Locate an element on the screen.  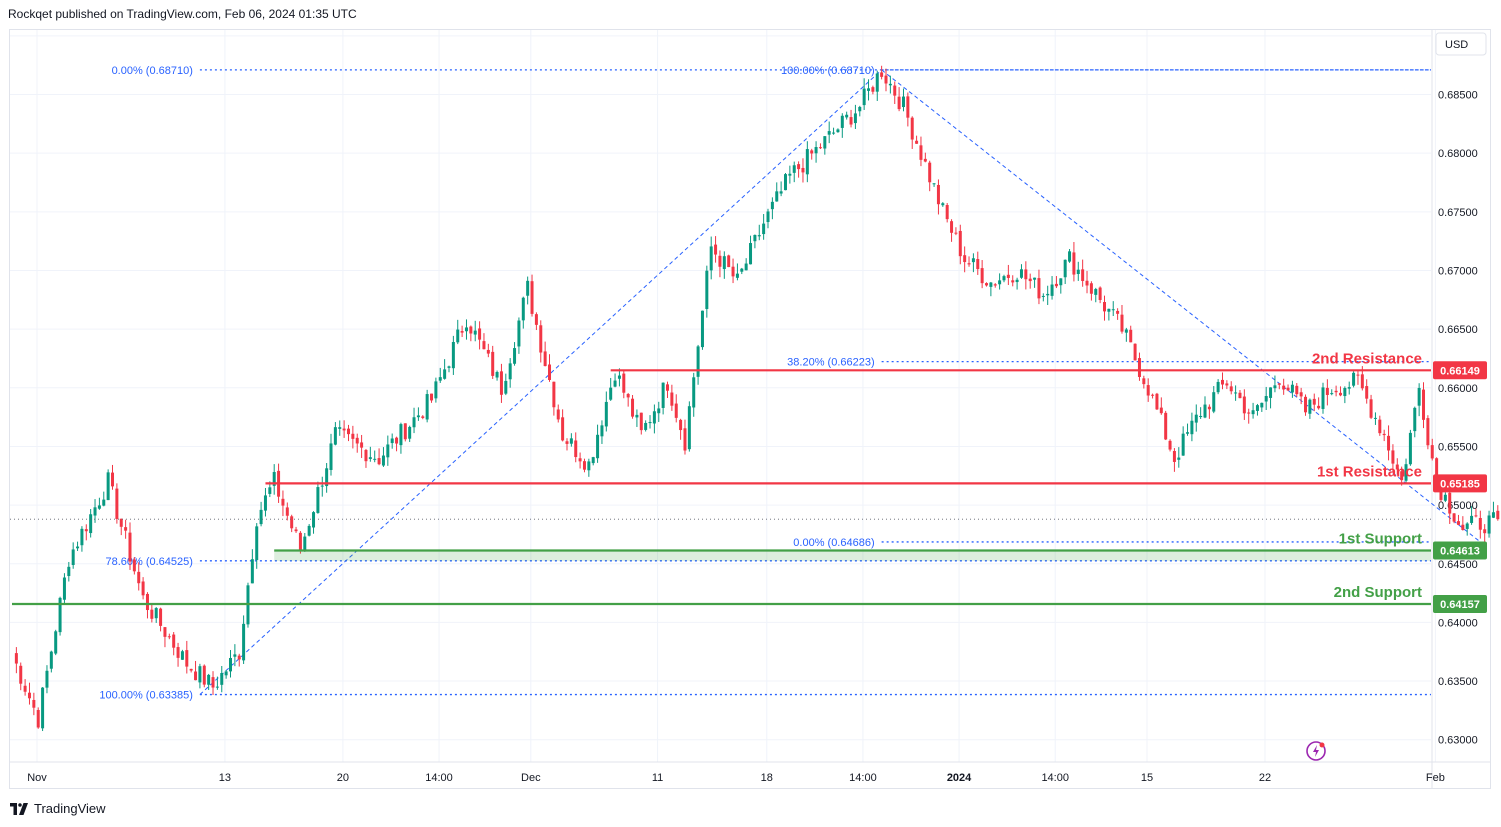
tradingview-logo-icon is located at coordinates (19, 808).